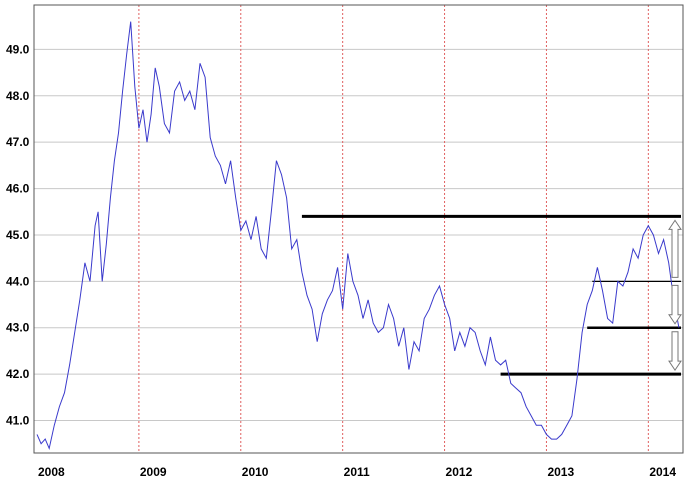  I want to click on y-axis-labels: 41.0 42.0 43.0 44.0 45.0 46.0 47.0 48.0 49.0, so click(18, 234).